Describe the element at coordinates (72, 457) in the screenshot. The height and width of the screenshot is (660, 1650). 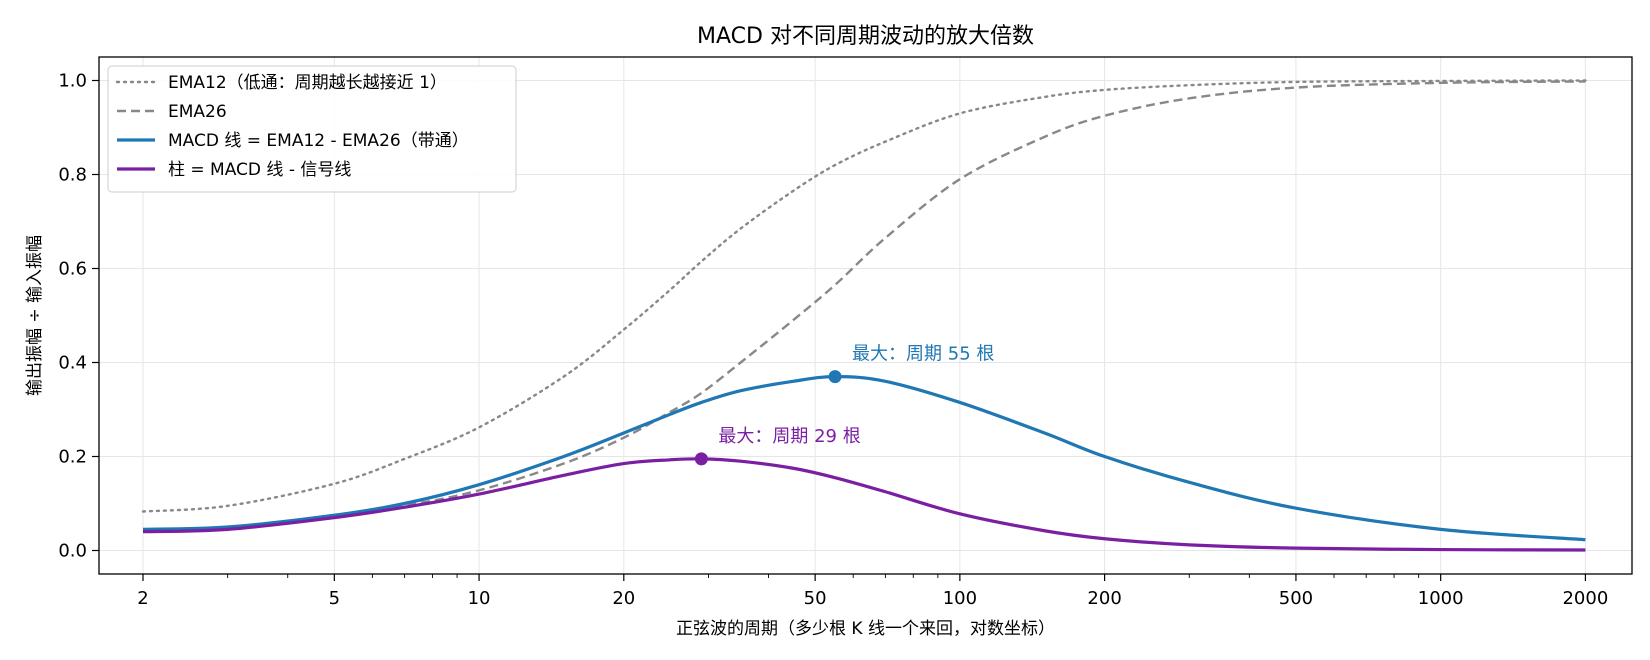
I see `y-tick-label: 0.2` at that location.